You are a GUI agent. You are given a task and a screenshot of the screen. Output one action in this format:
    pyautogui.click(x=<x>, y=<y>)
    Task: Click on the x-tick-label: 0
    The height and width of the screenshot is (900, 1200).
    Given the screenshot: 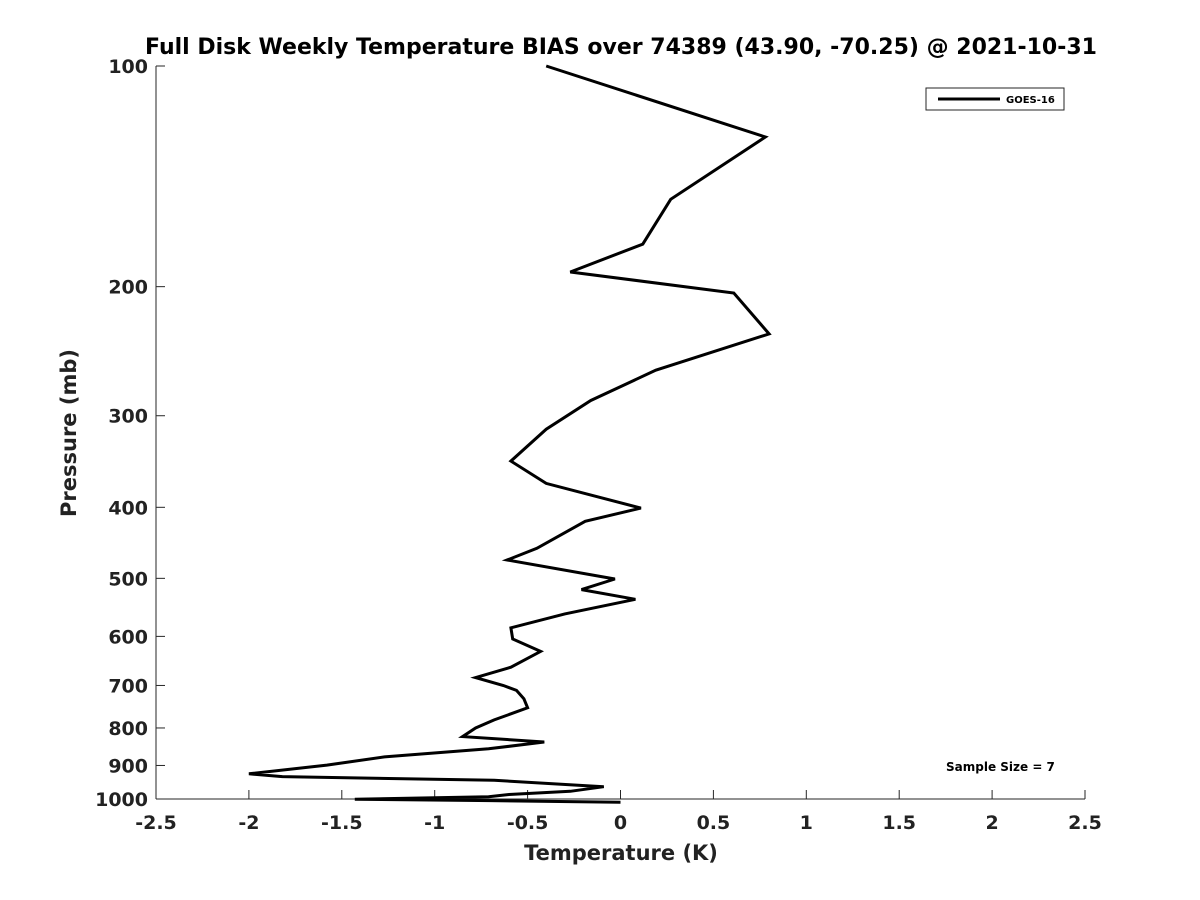 What is the action you would take?
    pyautogui.click(x=620, y=823)
    